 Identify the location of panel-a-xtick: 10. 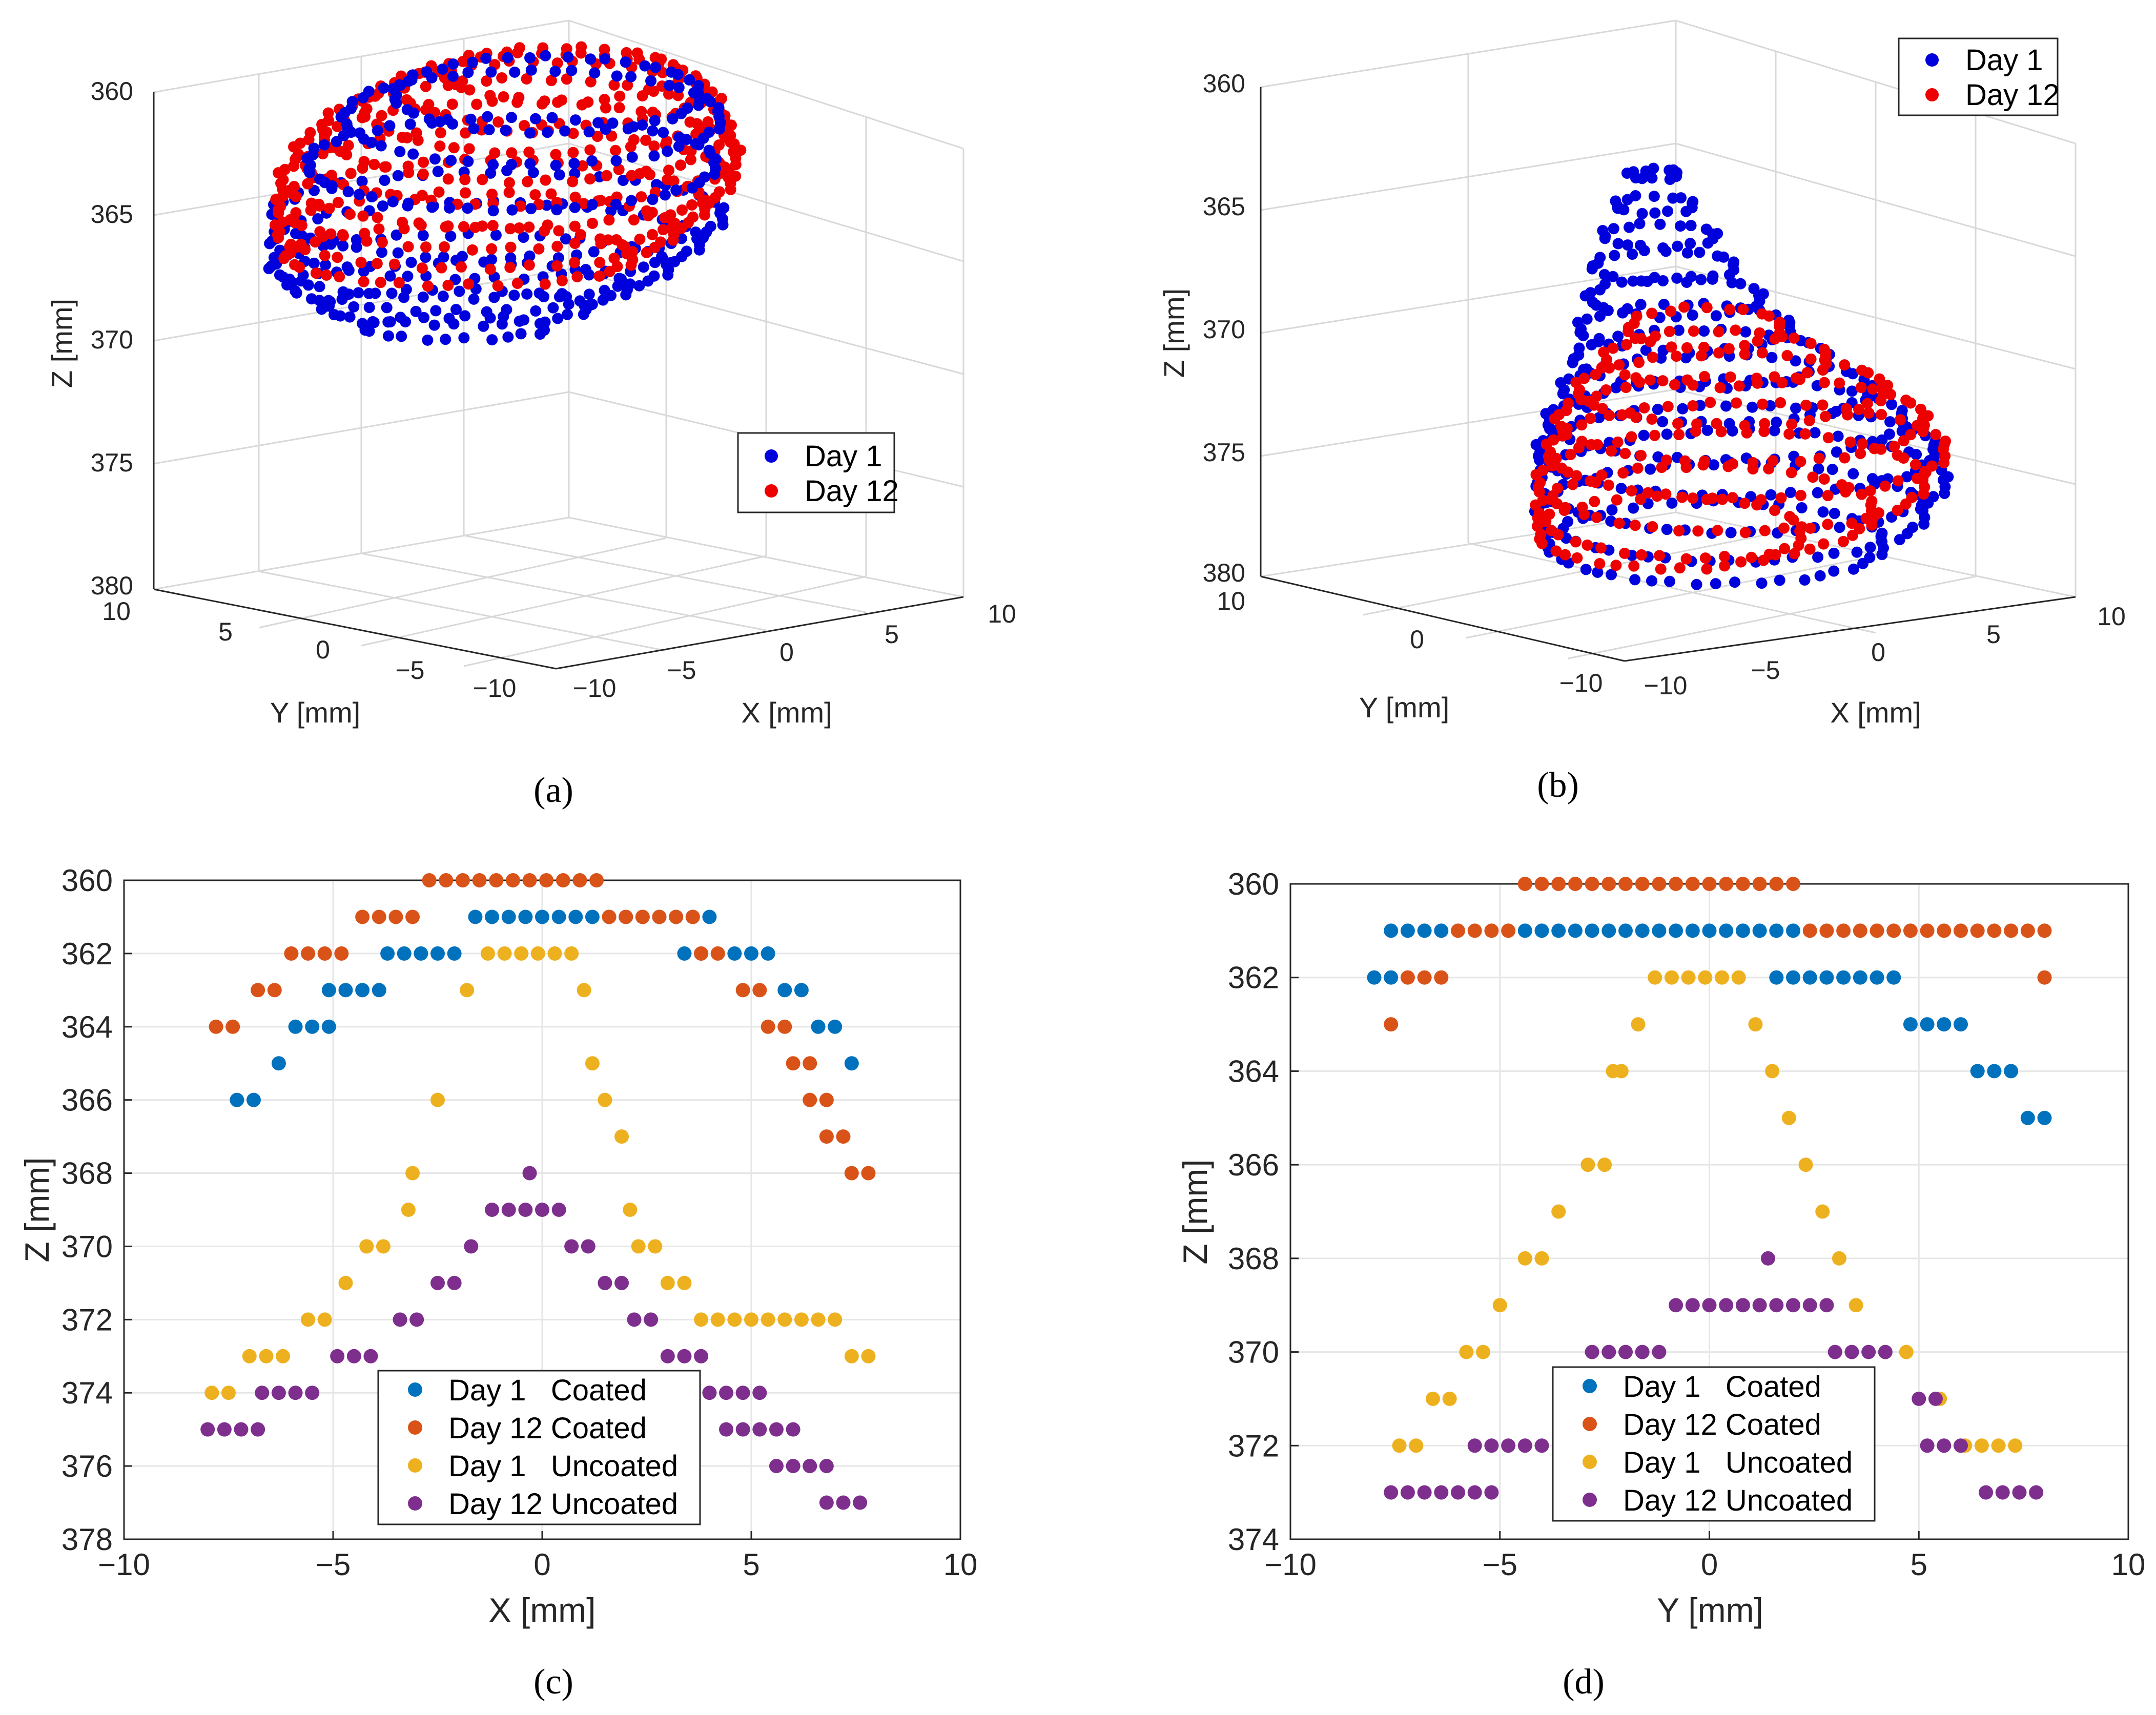
(1002, 614).